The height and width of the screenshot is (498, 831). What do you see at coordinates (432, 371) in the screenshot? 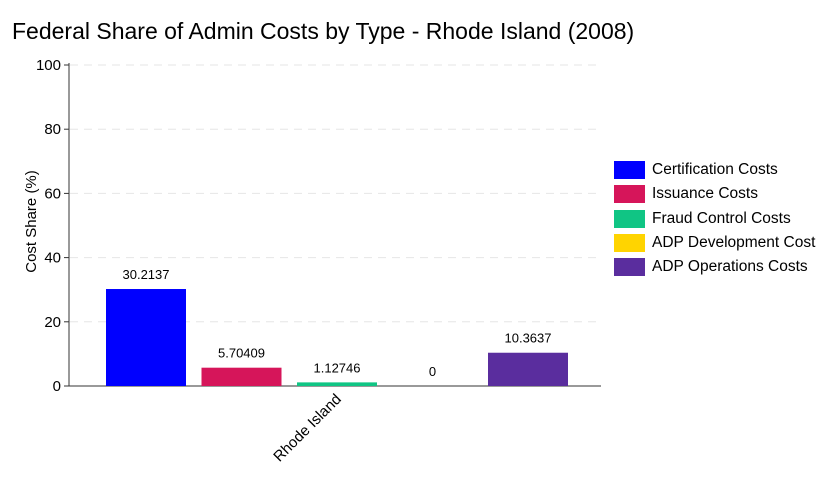
I see `data-label: 0` at bounding box center [432, 371].